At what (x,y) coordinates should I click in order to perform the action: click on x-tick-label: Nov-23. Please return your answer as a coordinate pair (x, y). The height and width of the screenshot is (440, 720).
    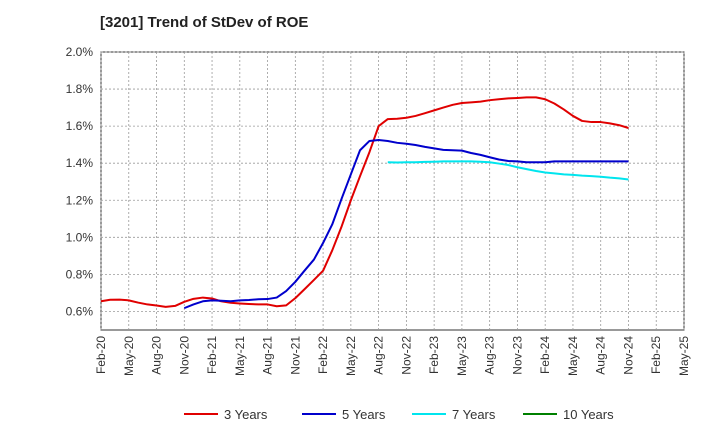
    Looking at the image, I should click on (517, 355).